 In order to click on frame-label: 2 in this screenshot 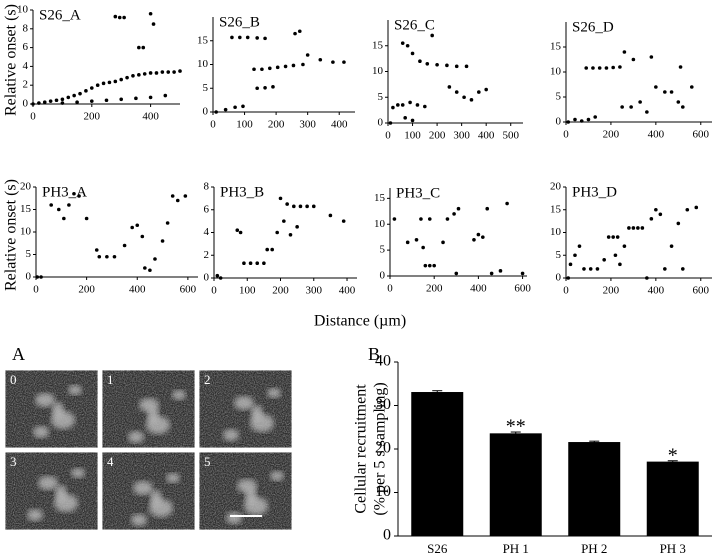, I will do `click(207, 379)`.